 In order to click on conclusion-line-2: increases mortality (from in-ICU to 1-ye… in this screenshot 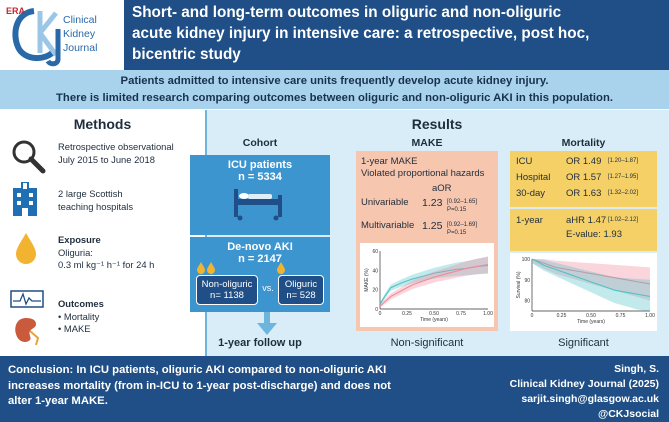, I will do `click(199, 385)`.